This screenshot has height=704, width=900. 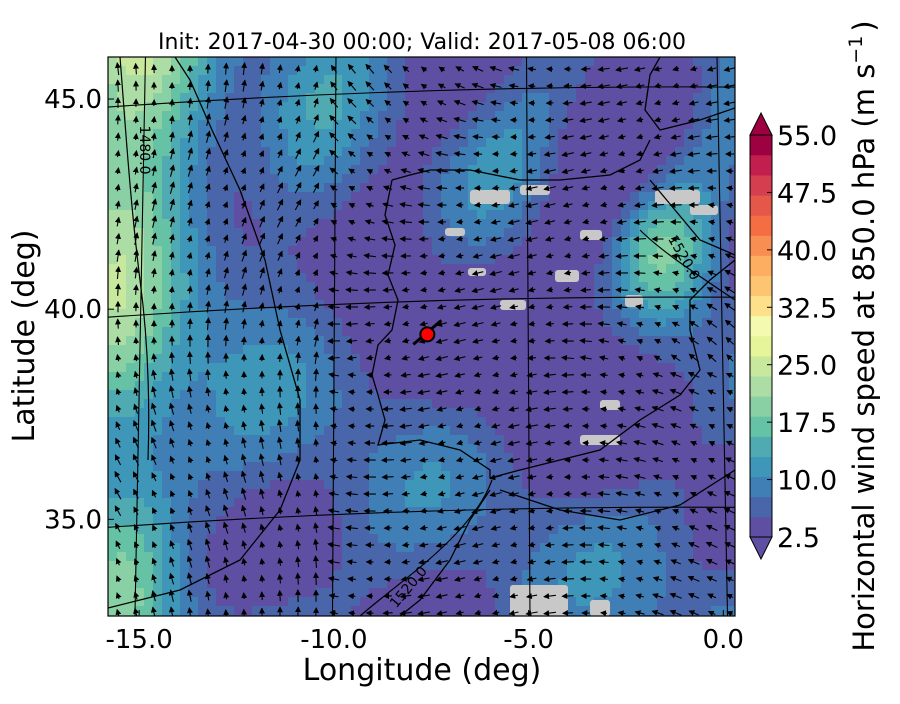 What do you see at coordinates (190, 86) in the screenshot?
I see `wind-vector` at bounding box center [190, 86].